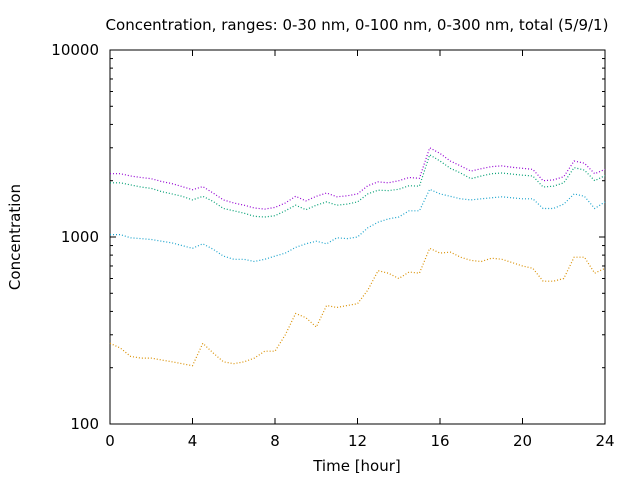  What do you see at coordinates (110, 441) in the screenshot?
I see `x-tick-label: 0` at bounding box center [110, 441].